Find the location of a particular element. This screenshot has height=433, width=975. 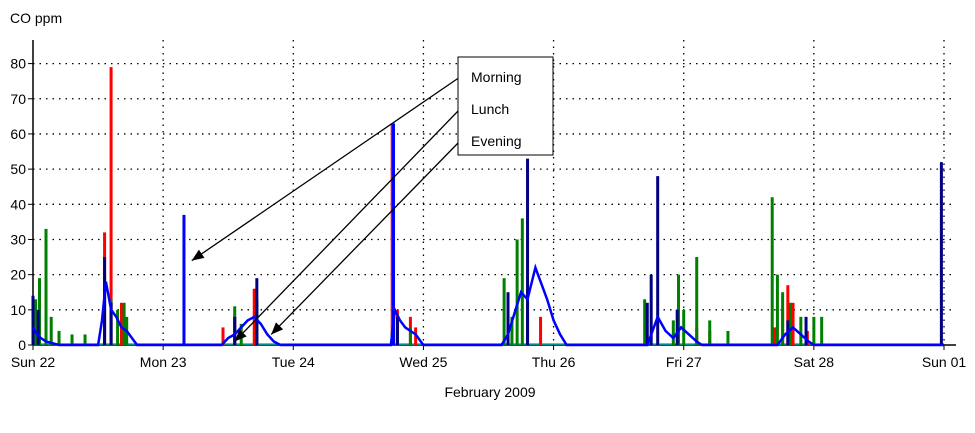

y-axis-title: CO ppm is located at coordinates (36, 18).